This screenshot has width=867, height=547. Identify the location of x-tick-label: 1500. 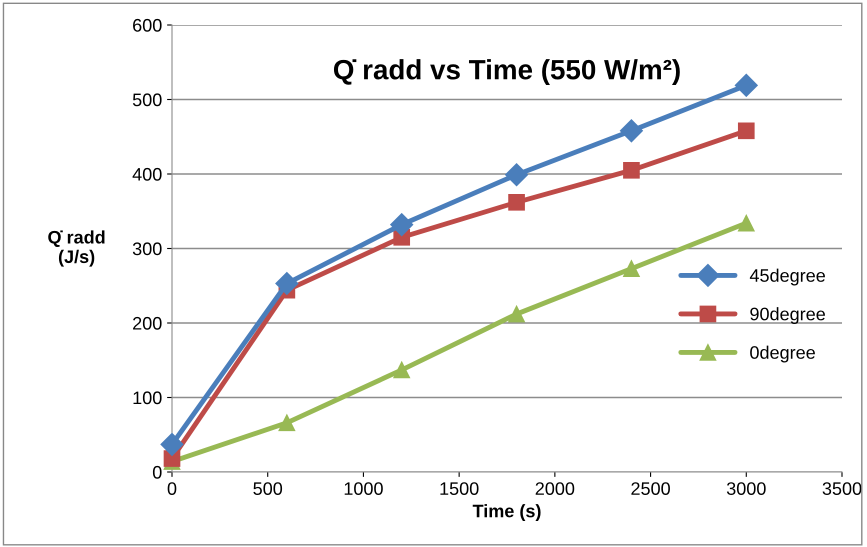
(459, 488).